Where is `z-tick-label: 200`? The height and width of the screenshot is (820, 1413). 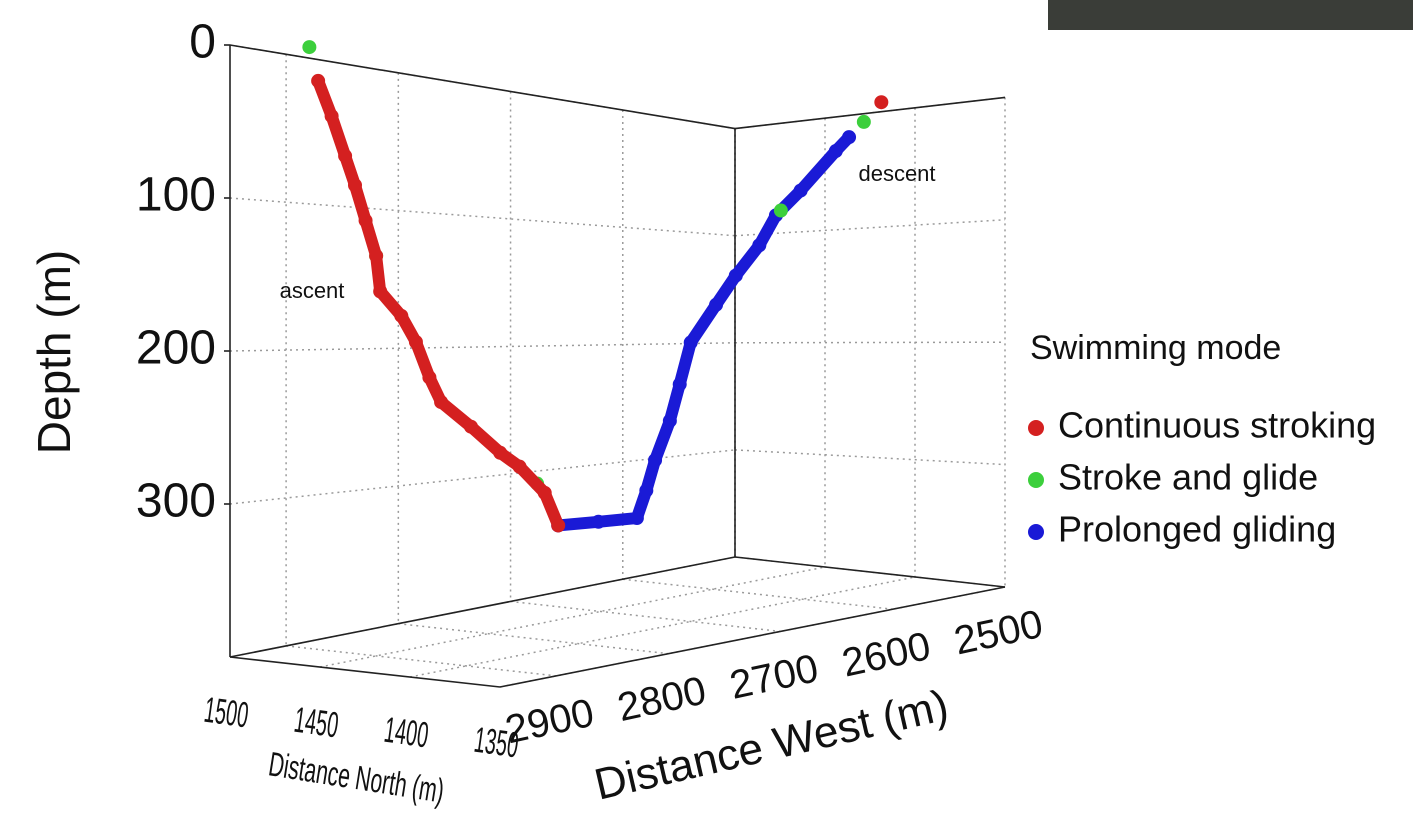
z-tick-label: 200 is located at coordinates (176, 348).